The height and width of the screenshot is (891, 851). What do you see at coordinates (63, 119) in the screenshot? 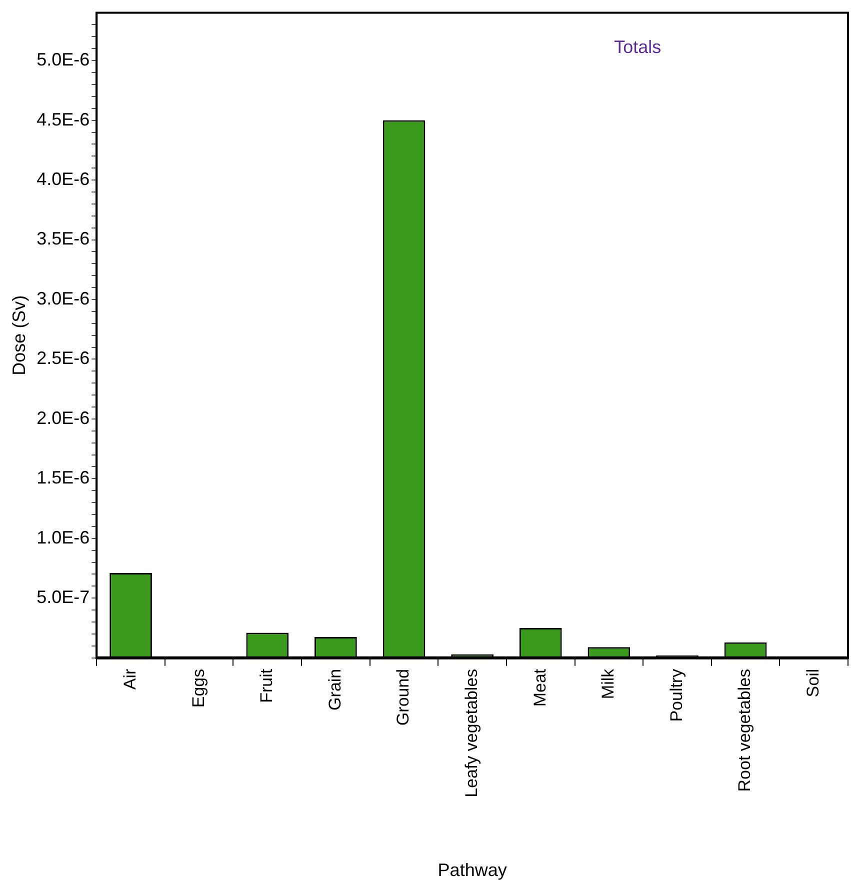
I see `y-tick-label: 4.5E-6` at bounding box center [63, 119].